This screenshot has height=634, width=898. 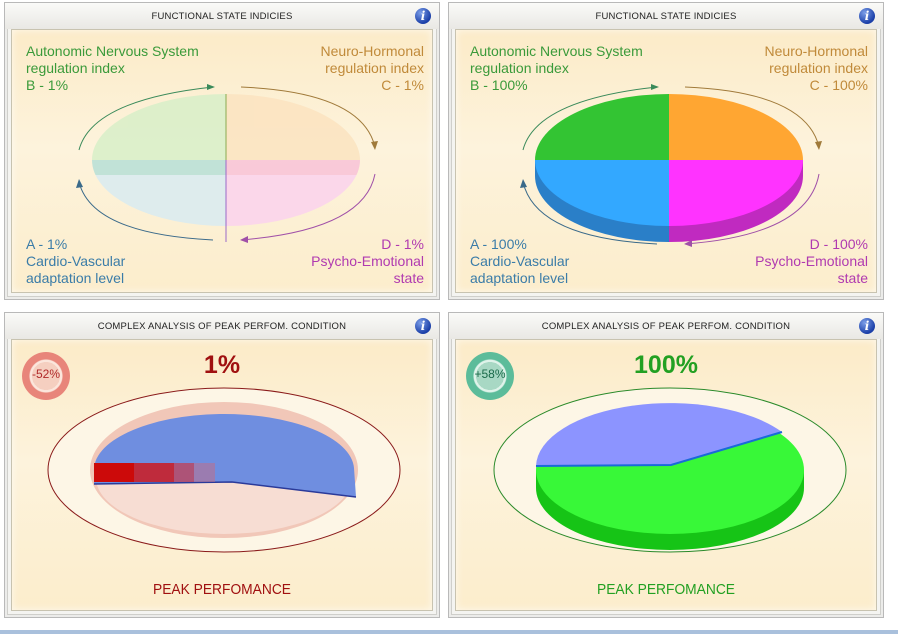 I want to click on label-c: Neuro-Hormonal regulation index C - 1%, so click(x=372, y=68).